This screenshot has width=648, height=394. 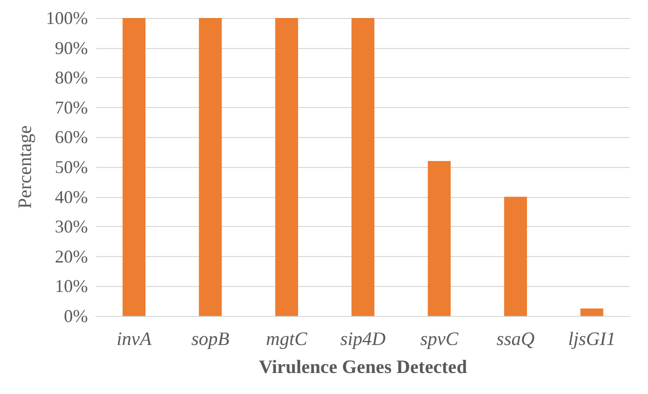 What do you see at coordinates (71, 78) in the screenshot?
I see `y-tick-label: 80%` at bounding box center [71, 78].